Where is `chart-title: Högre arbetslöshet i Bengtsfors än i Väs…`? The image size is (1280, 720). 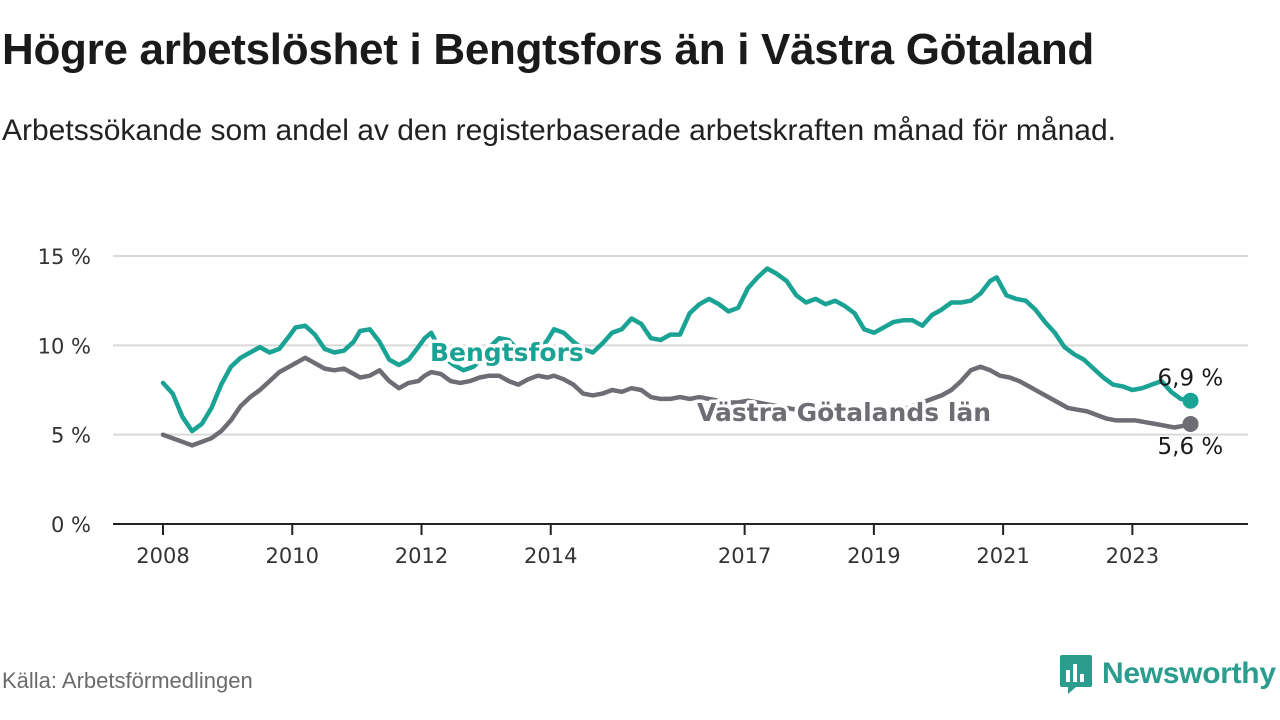 chart-title: Högre arbetslöshet i Bengtsfors än i Väs… is located at coordinates (548, 49).